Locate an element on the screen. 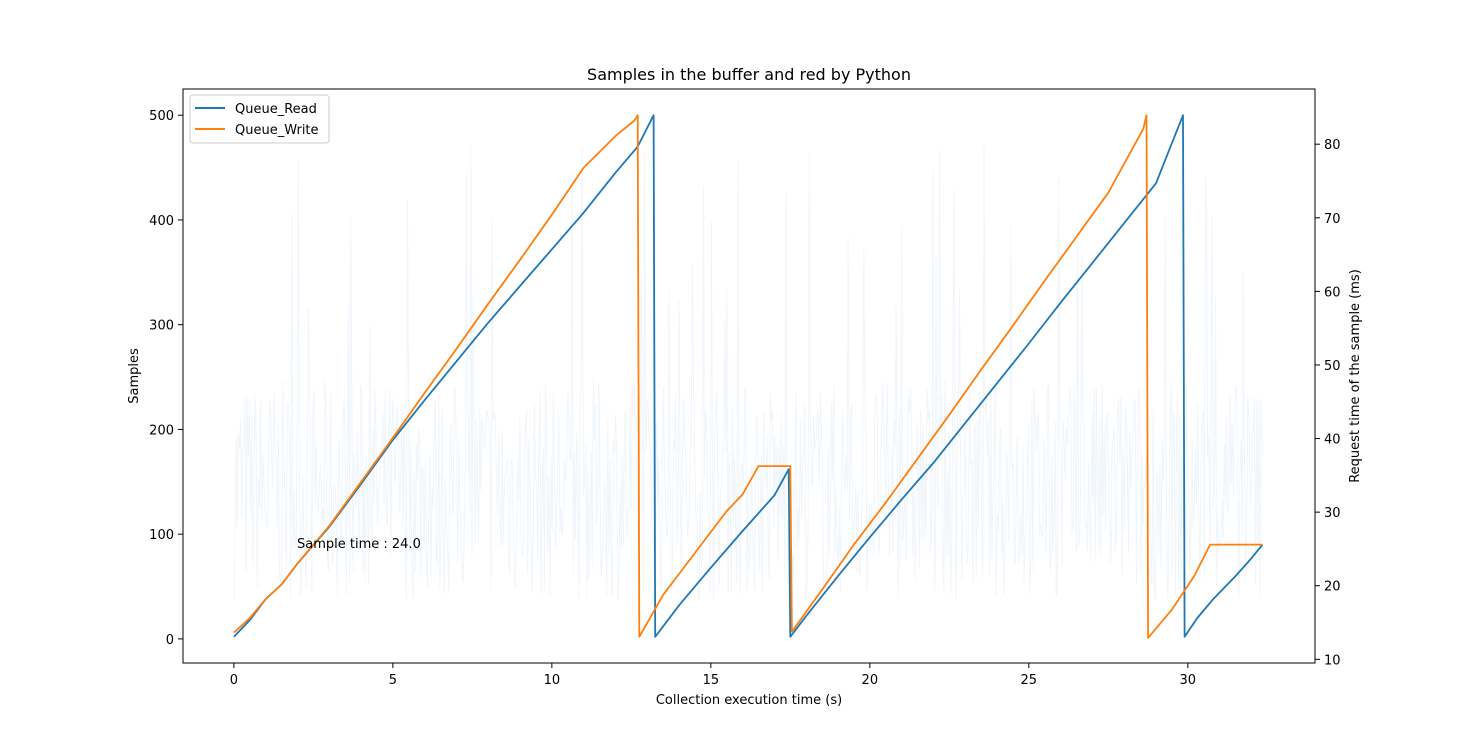  y-axis-ticks: 0 100 200 300 400 500 is located at coordinates (166, 378).